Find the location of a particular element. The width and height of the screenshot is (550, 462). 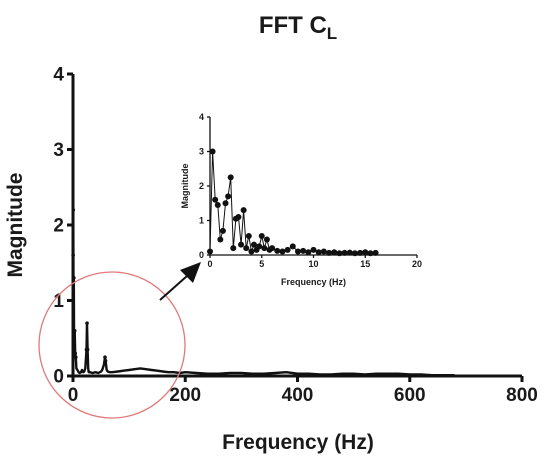

chart-title-main: FFT C is located at coordinates (293, 25).